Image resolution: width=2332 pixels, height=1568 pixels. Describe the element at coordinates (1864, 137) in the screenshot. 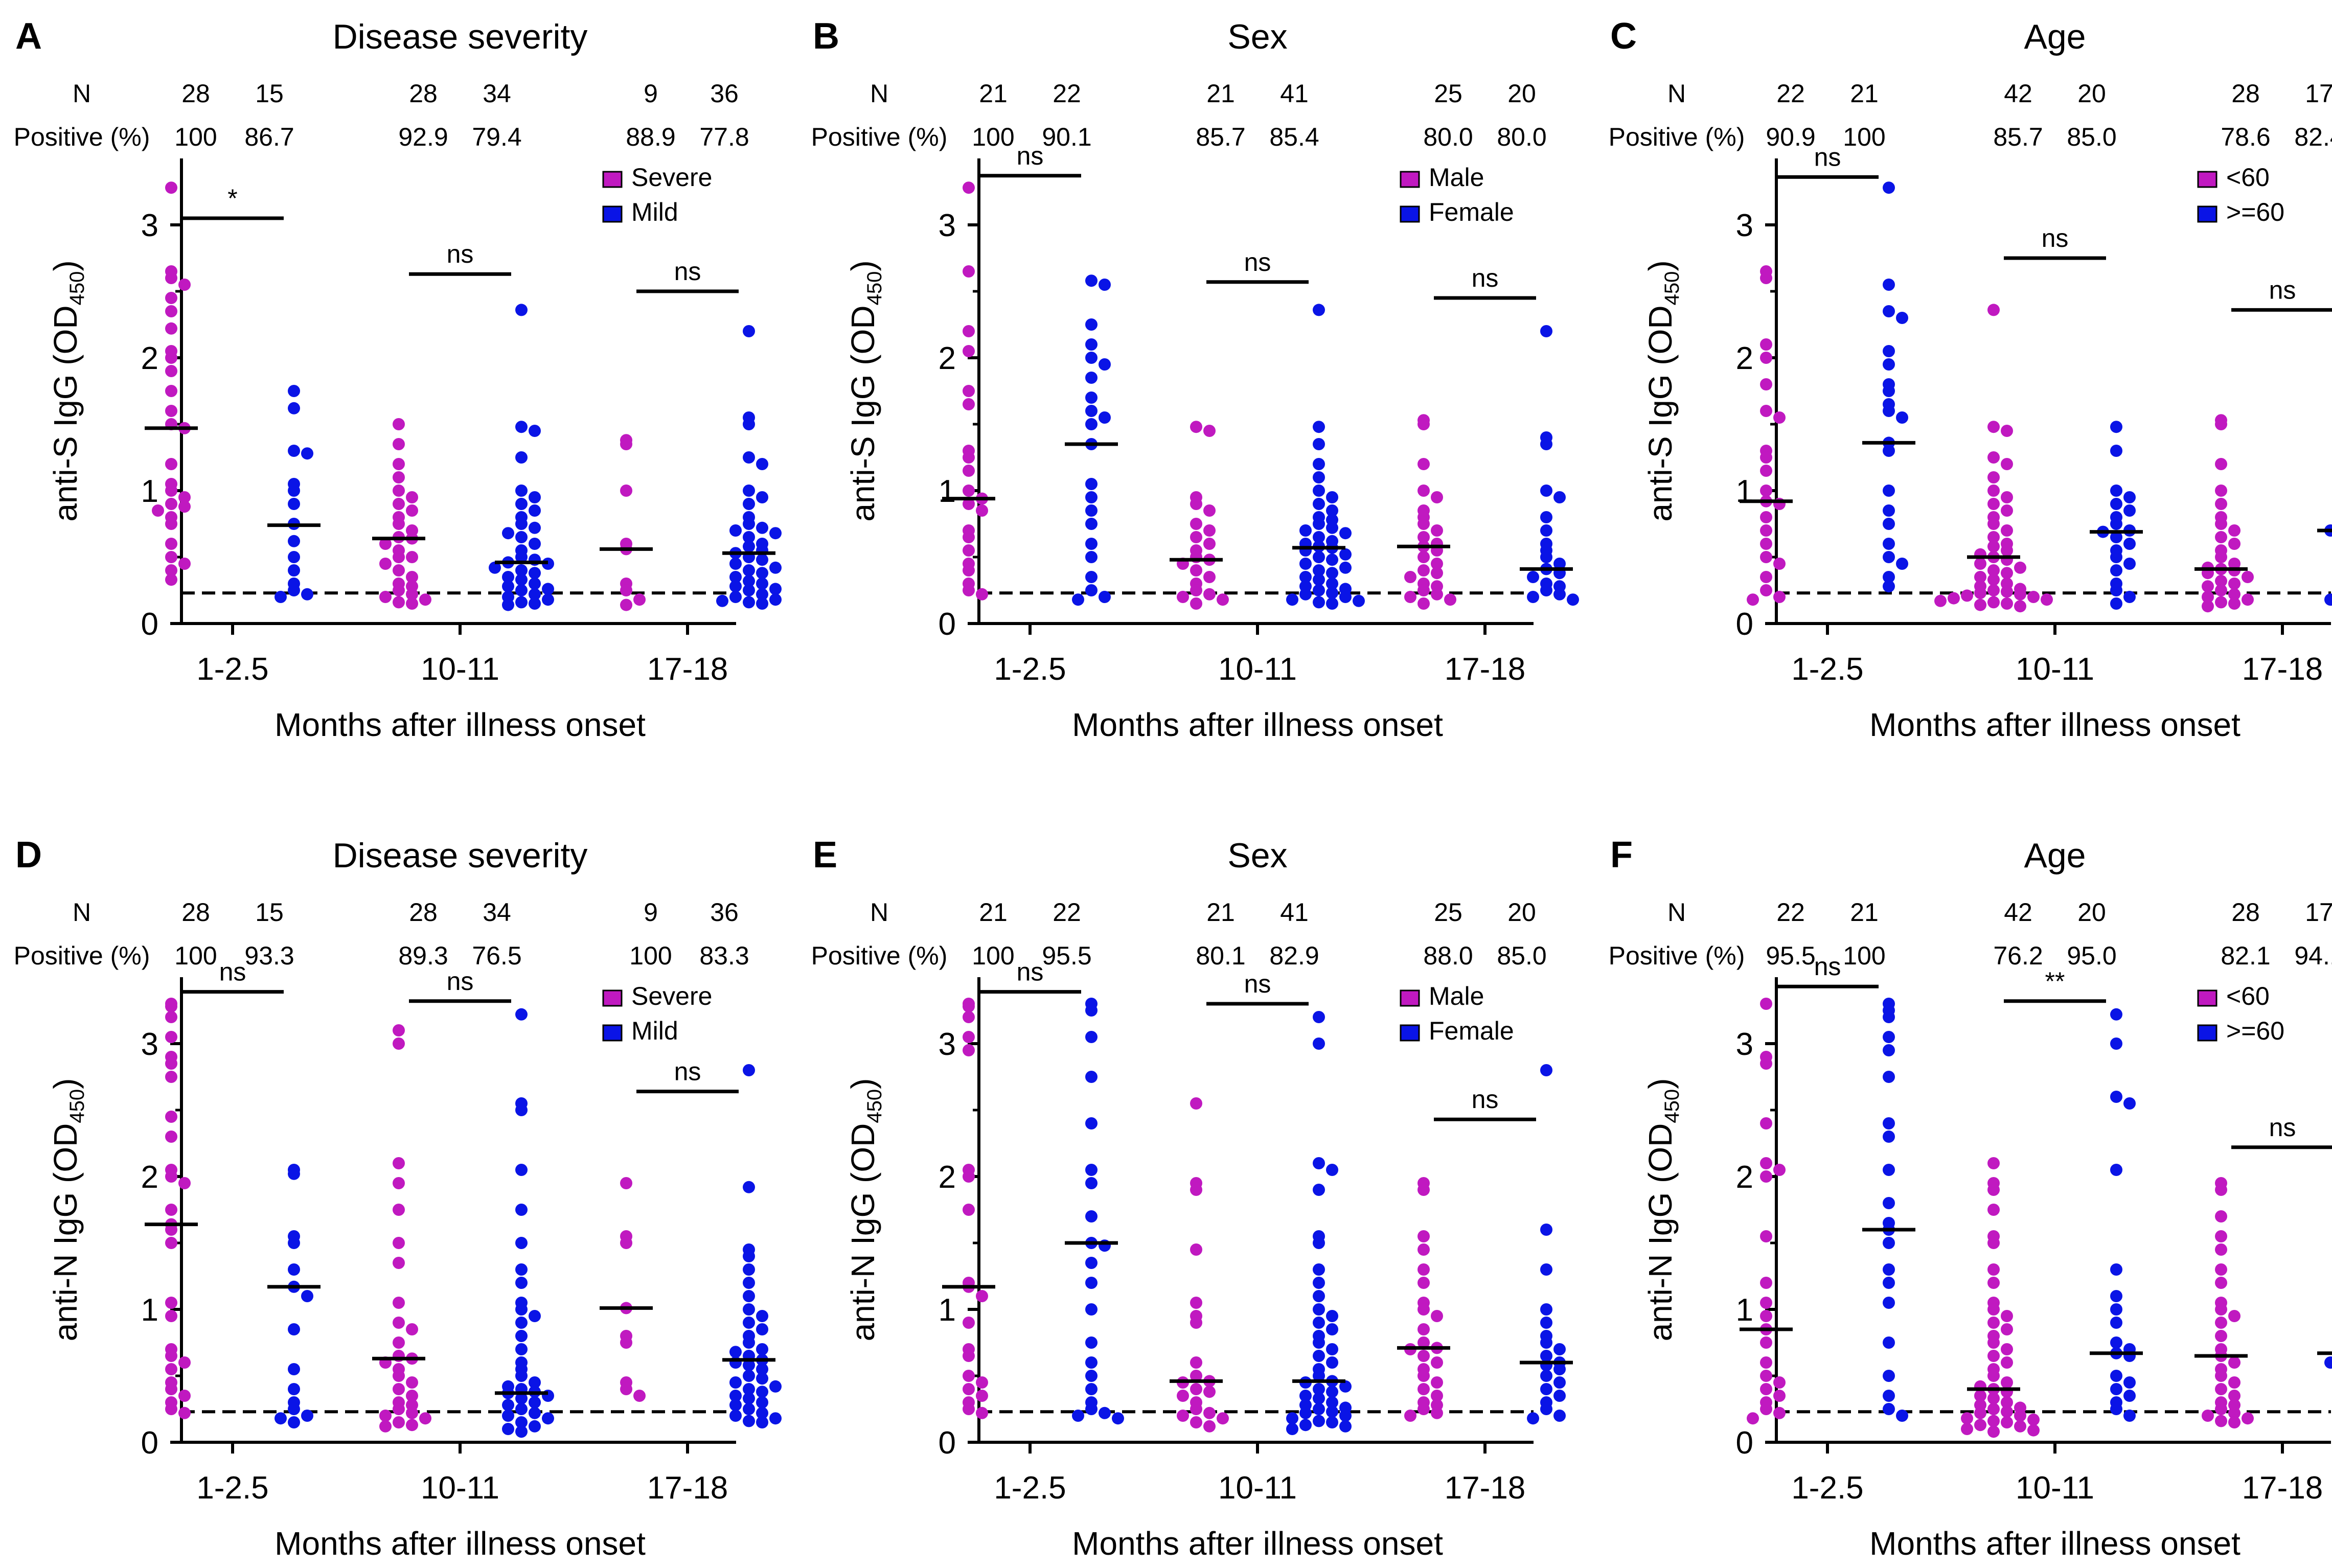

I see `positive-value: 100` at that location.